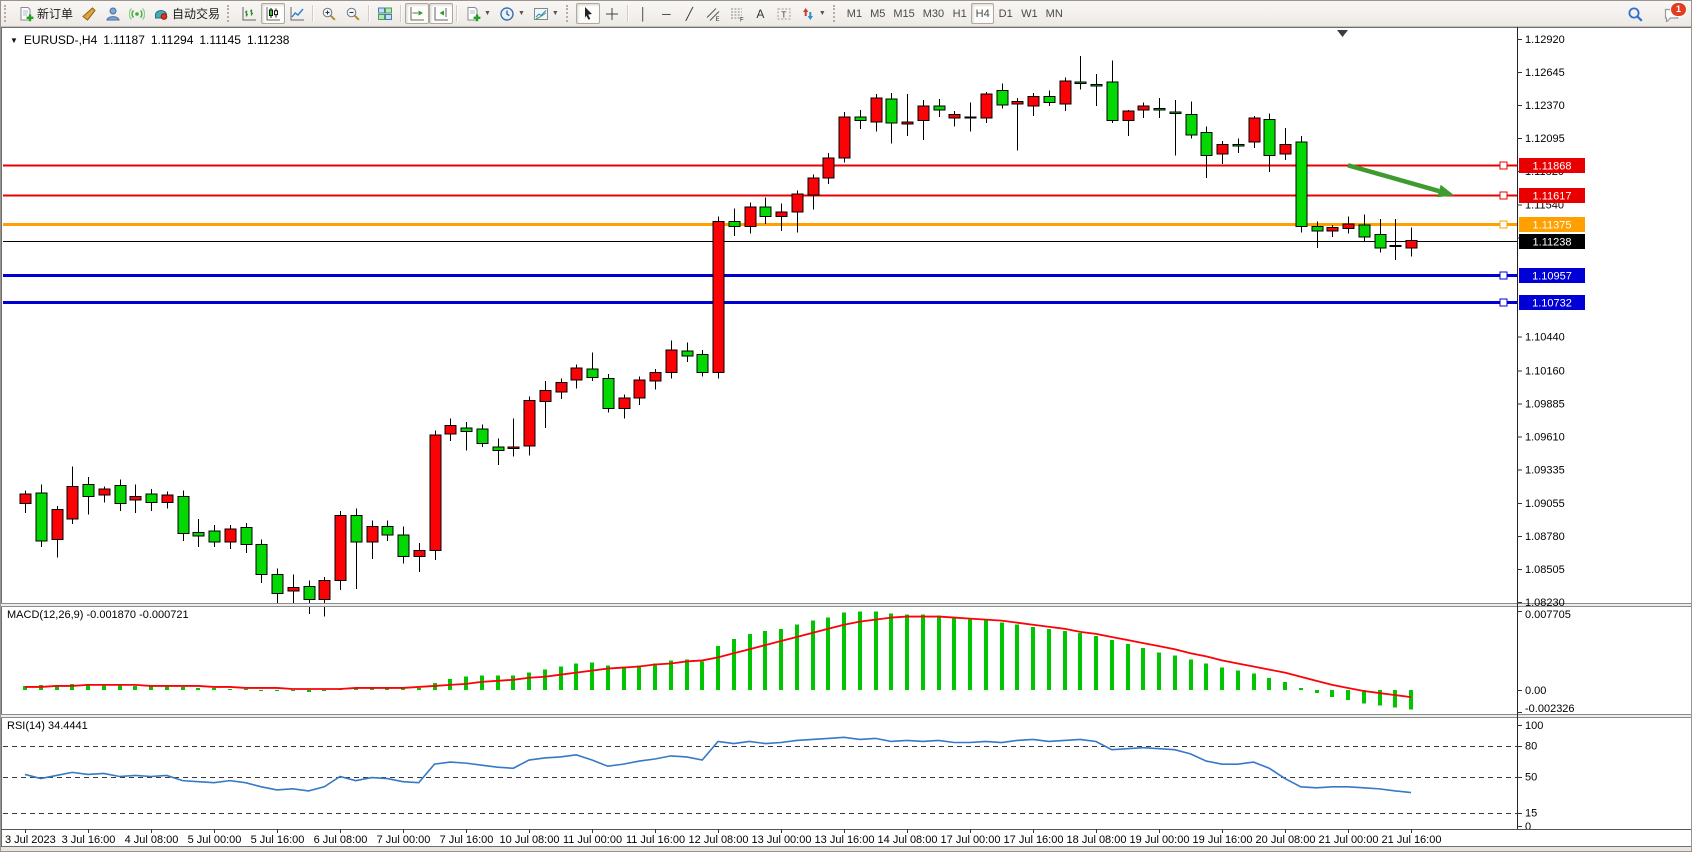 The height and width of the screenshot is (852, 1692). I want to click on price-tick-label: 1.12370, so click(1545, 106).